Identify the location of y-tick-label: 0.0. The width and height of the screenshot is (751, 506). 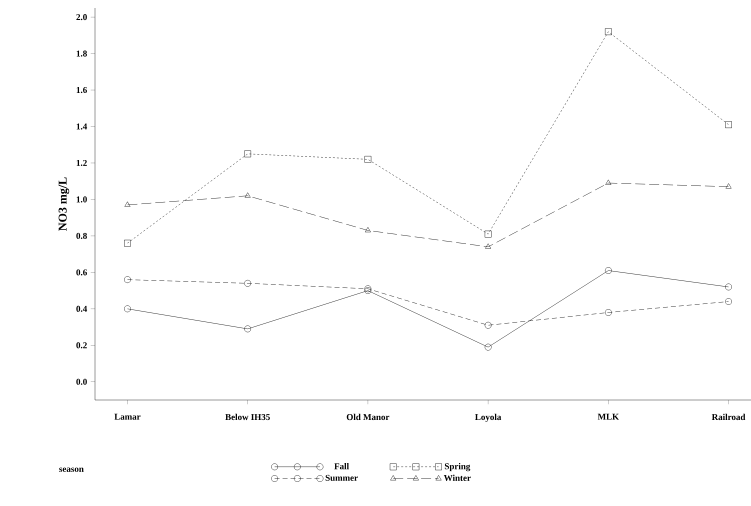
(81, 381).